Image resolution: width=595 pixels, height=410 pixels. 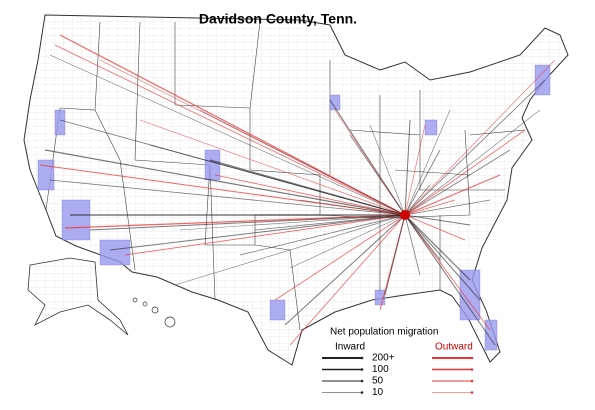 I want to click on legend-level: 200+, so click(x=383, y=358).